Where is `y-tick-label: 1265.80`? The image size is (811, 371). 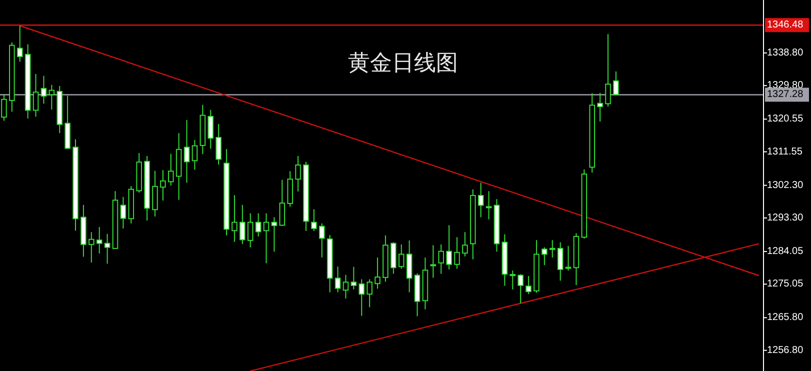
y-tick-label: 1265.80 is located at coordinates (785, 318).